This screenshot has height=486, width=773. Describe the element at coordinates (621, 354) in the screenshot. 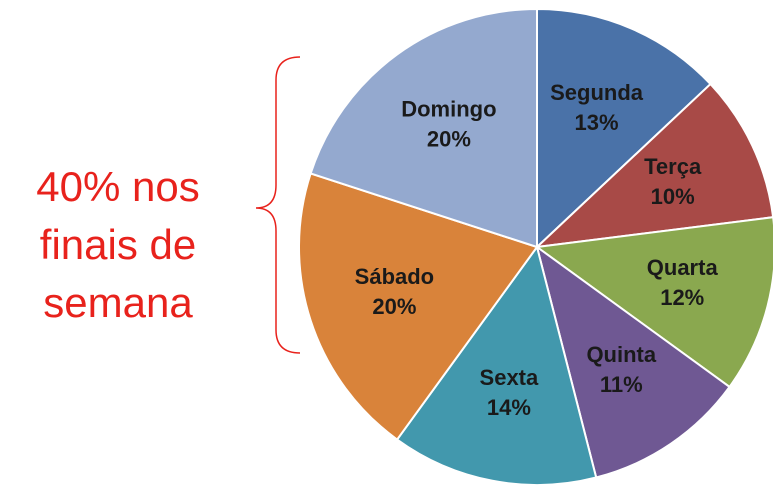

I see `category-label: Quinta` at that location.